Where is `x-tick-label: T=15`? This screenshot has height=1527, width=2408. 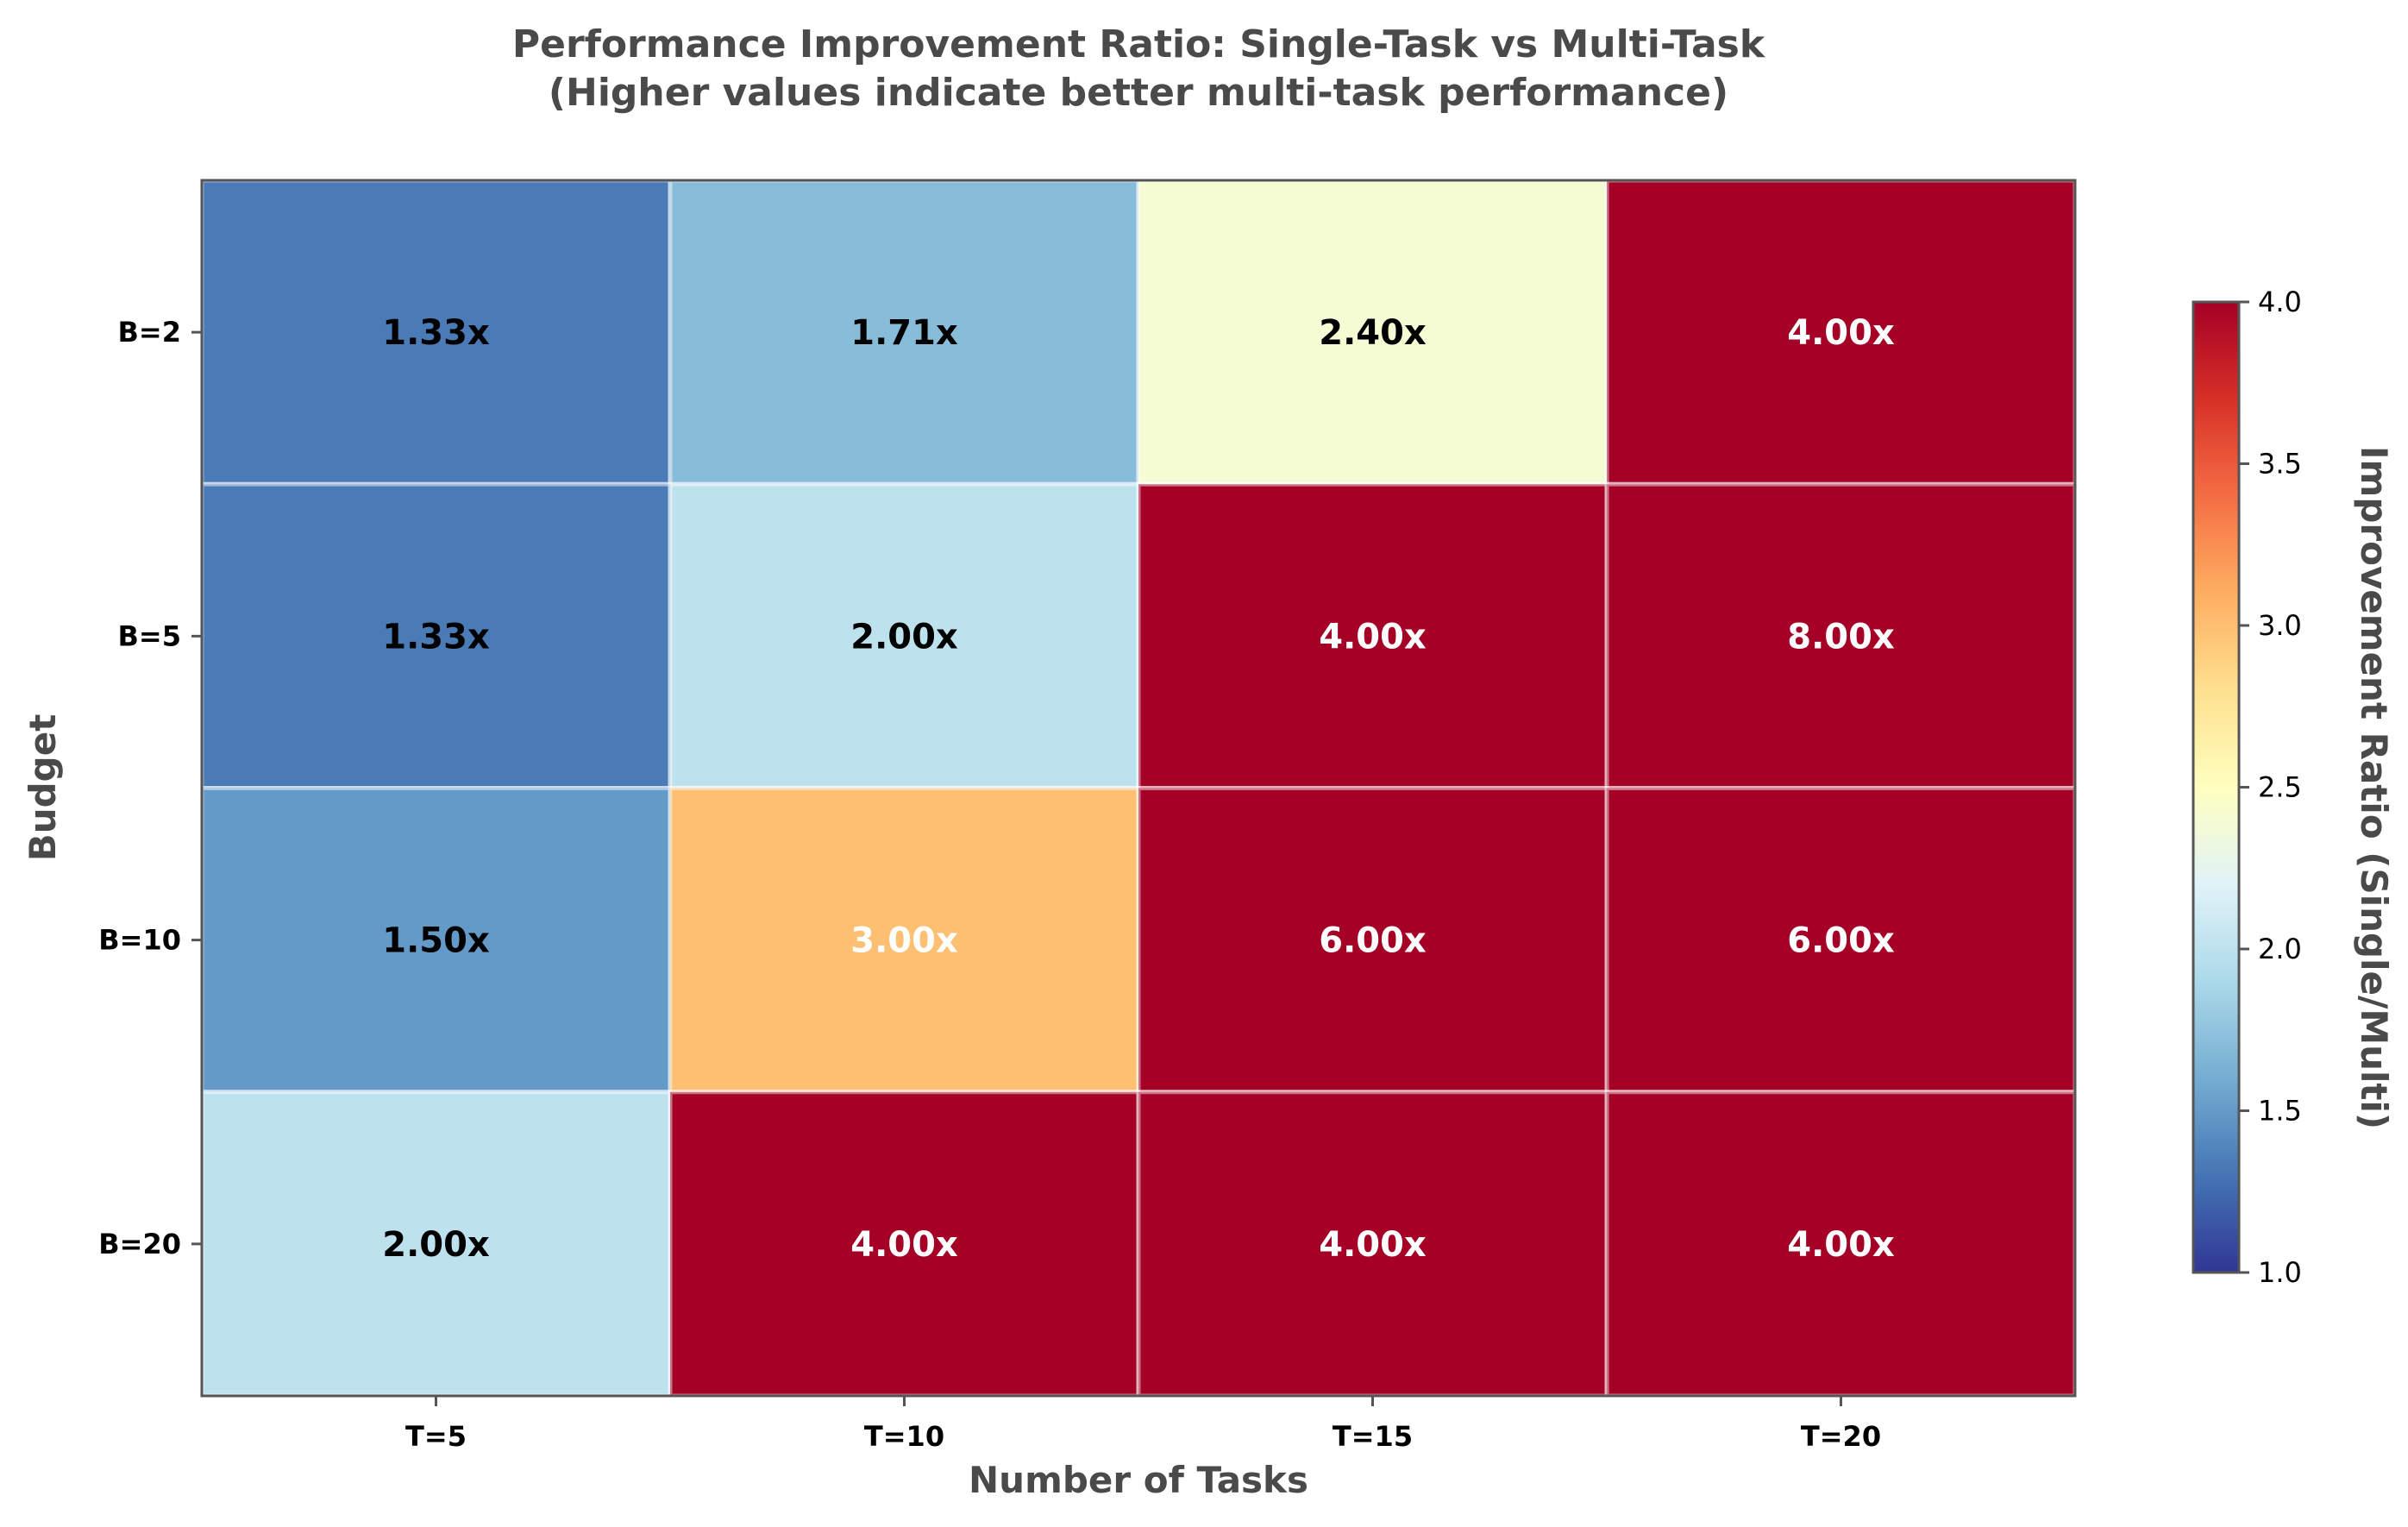
x-tick-label: T=15 is located at coordinates (1373, 1437).